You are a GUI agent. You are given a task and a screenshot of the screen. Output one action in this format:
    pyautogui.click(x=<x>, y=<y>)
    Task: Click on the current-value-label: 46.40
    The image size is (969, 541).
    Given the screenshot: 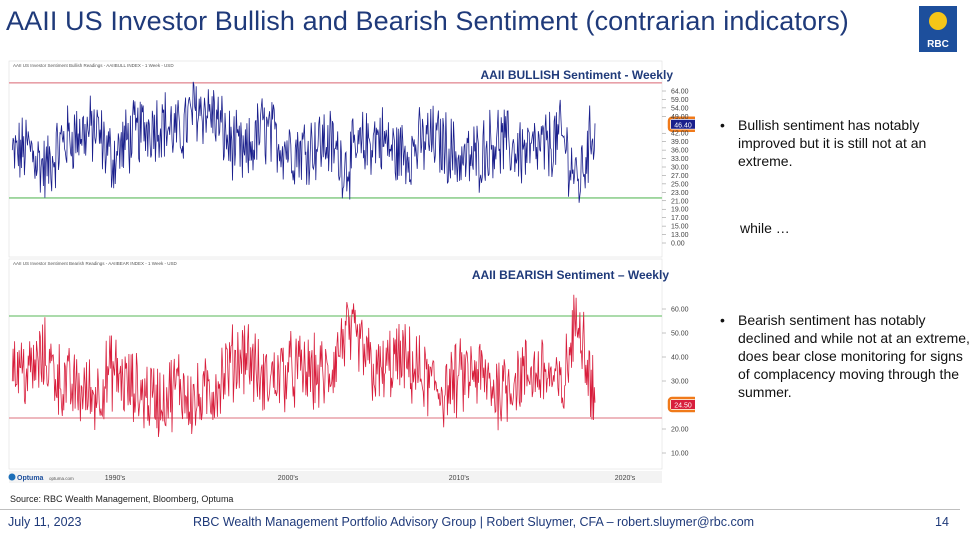 What is the action you would take?
    pyautogui.click(x=683, y=125)
    